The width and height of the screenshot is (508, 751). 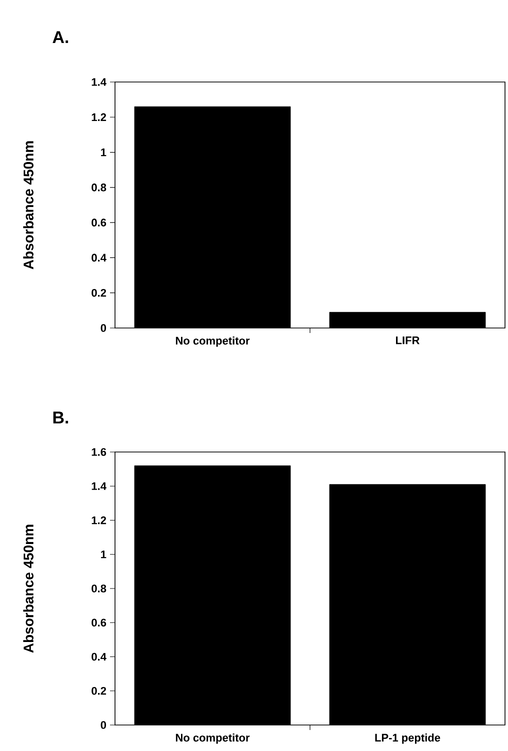 I want to click on x-tick-label: LP-1 peptide, so click(x=407, y=739).